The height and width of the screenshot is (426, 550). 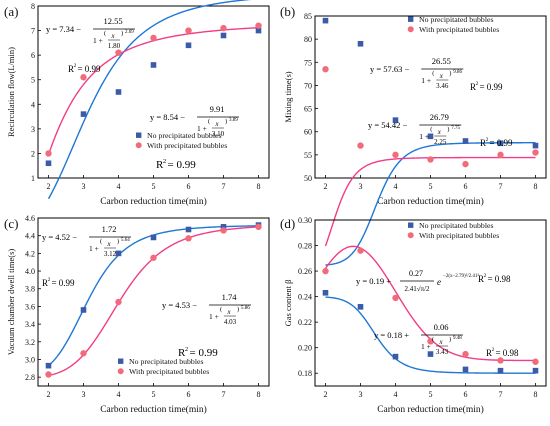 What do you see at coordinates (230, 322) in the screenshot?
I see `equation-constant: 4.03` at bounding box center [230, 322].